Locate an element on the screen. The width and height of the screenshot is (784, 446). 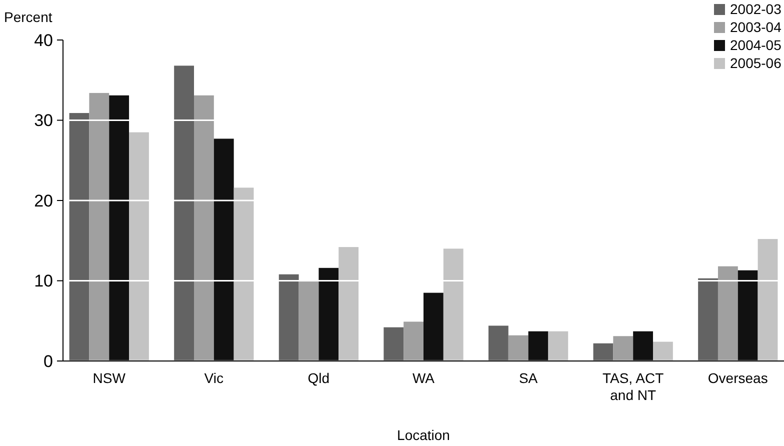
legend-label: 2003-04 is located at coordinates (756, 27).